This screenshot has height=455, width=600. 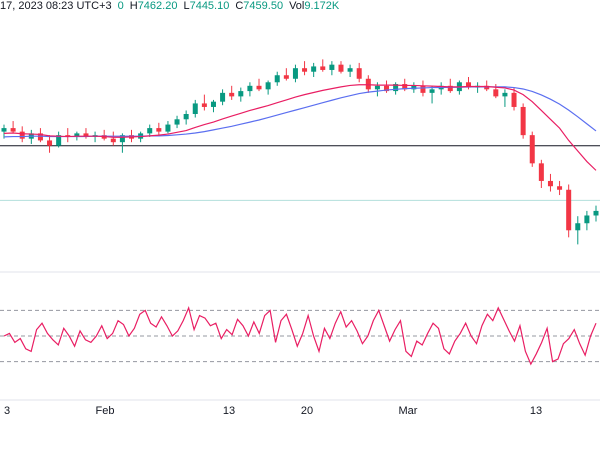 I want to click on high-label: H, so click(x=133, y=6).